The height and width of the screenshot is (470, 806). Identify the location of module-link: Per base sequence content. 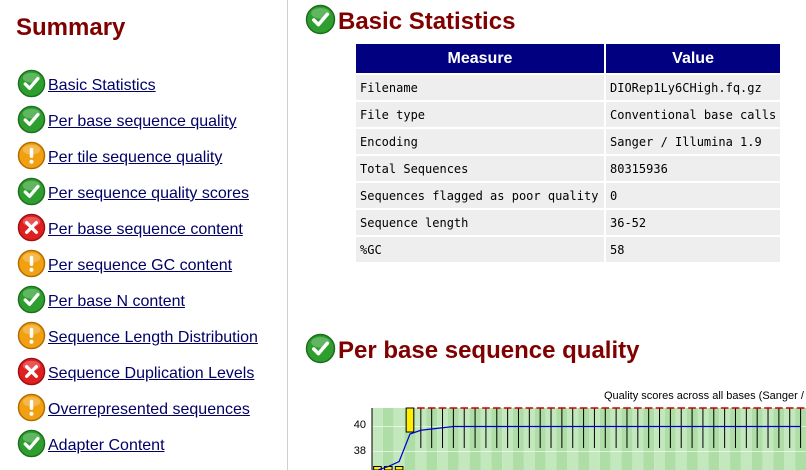
(145, 229).